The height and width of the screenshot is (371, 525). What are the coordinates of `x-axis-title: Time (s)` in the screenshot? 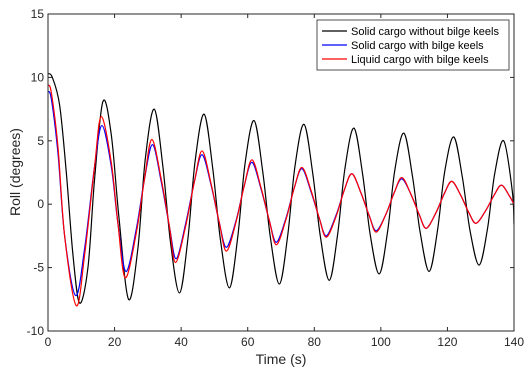 It's located at (281, 359).